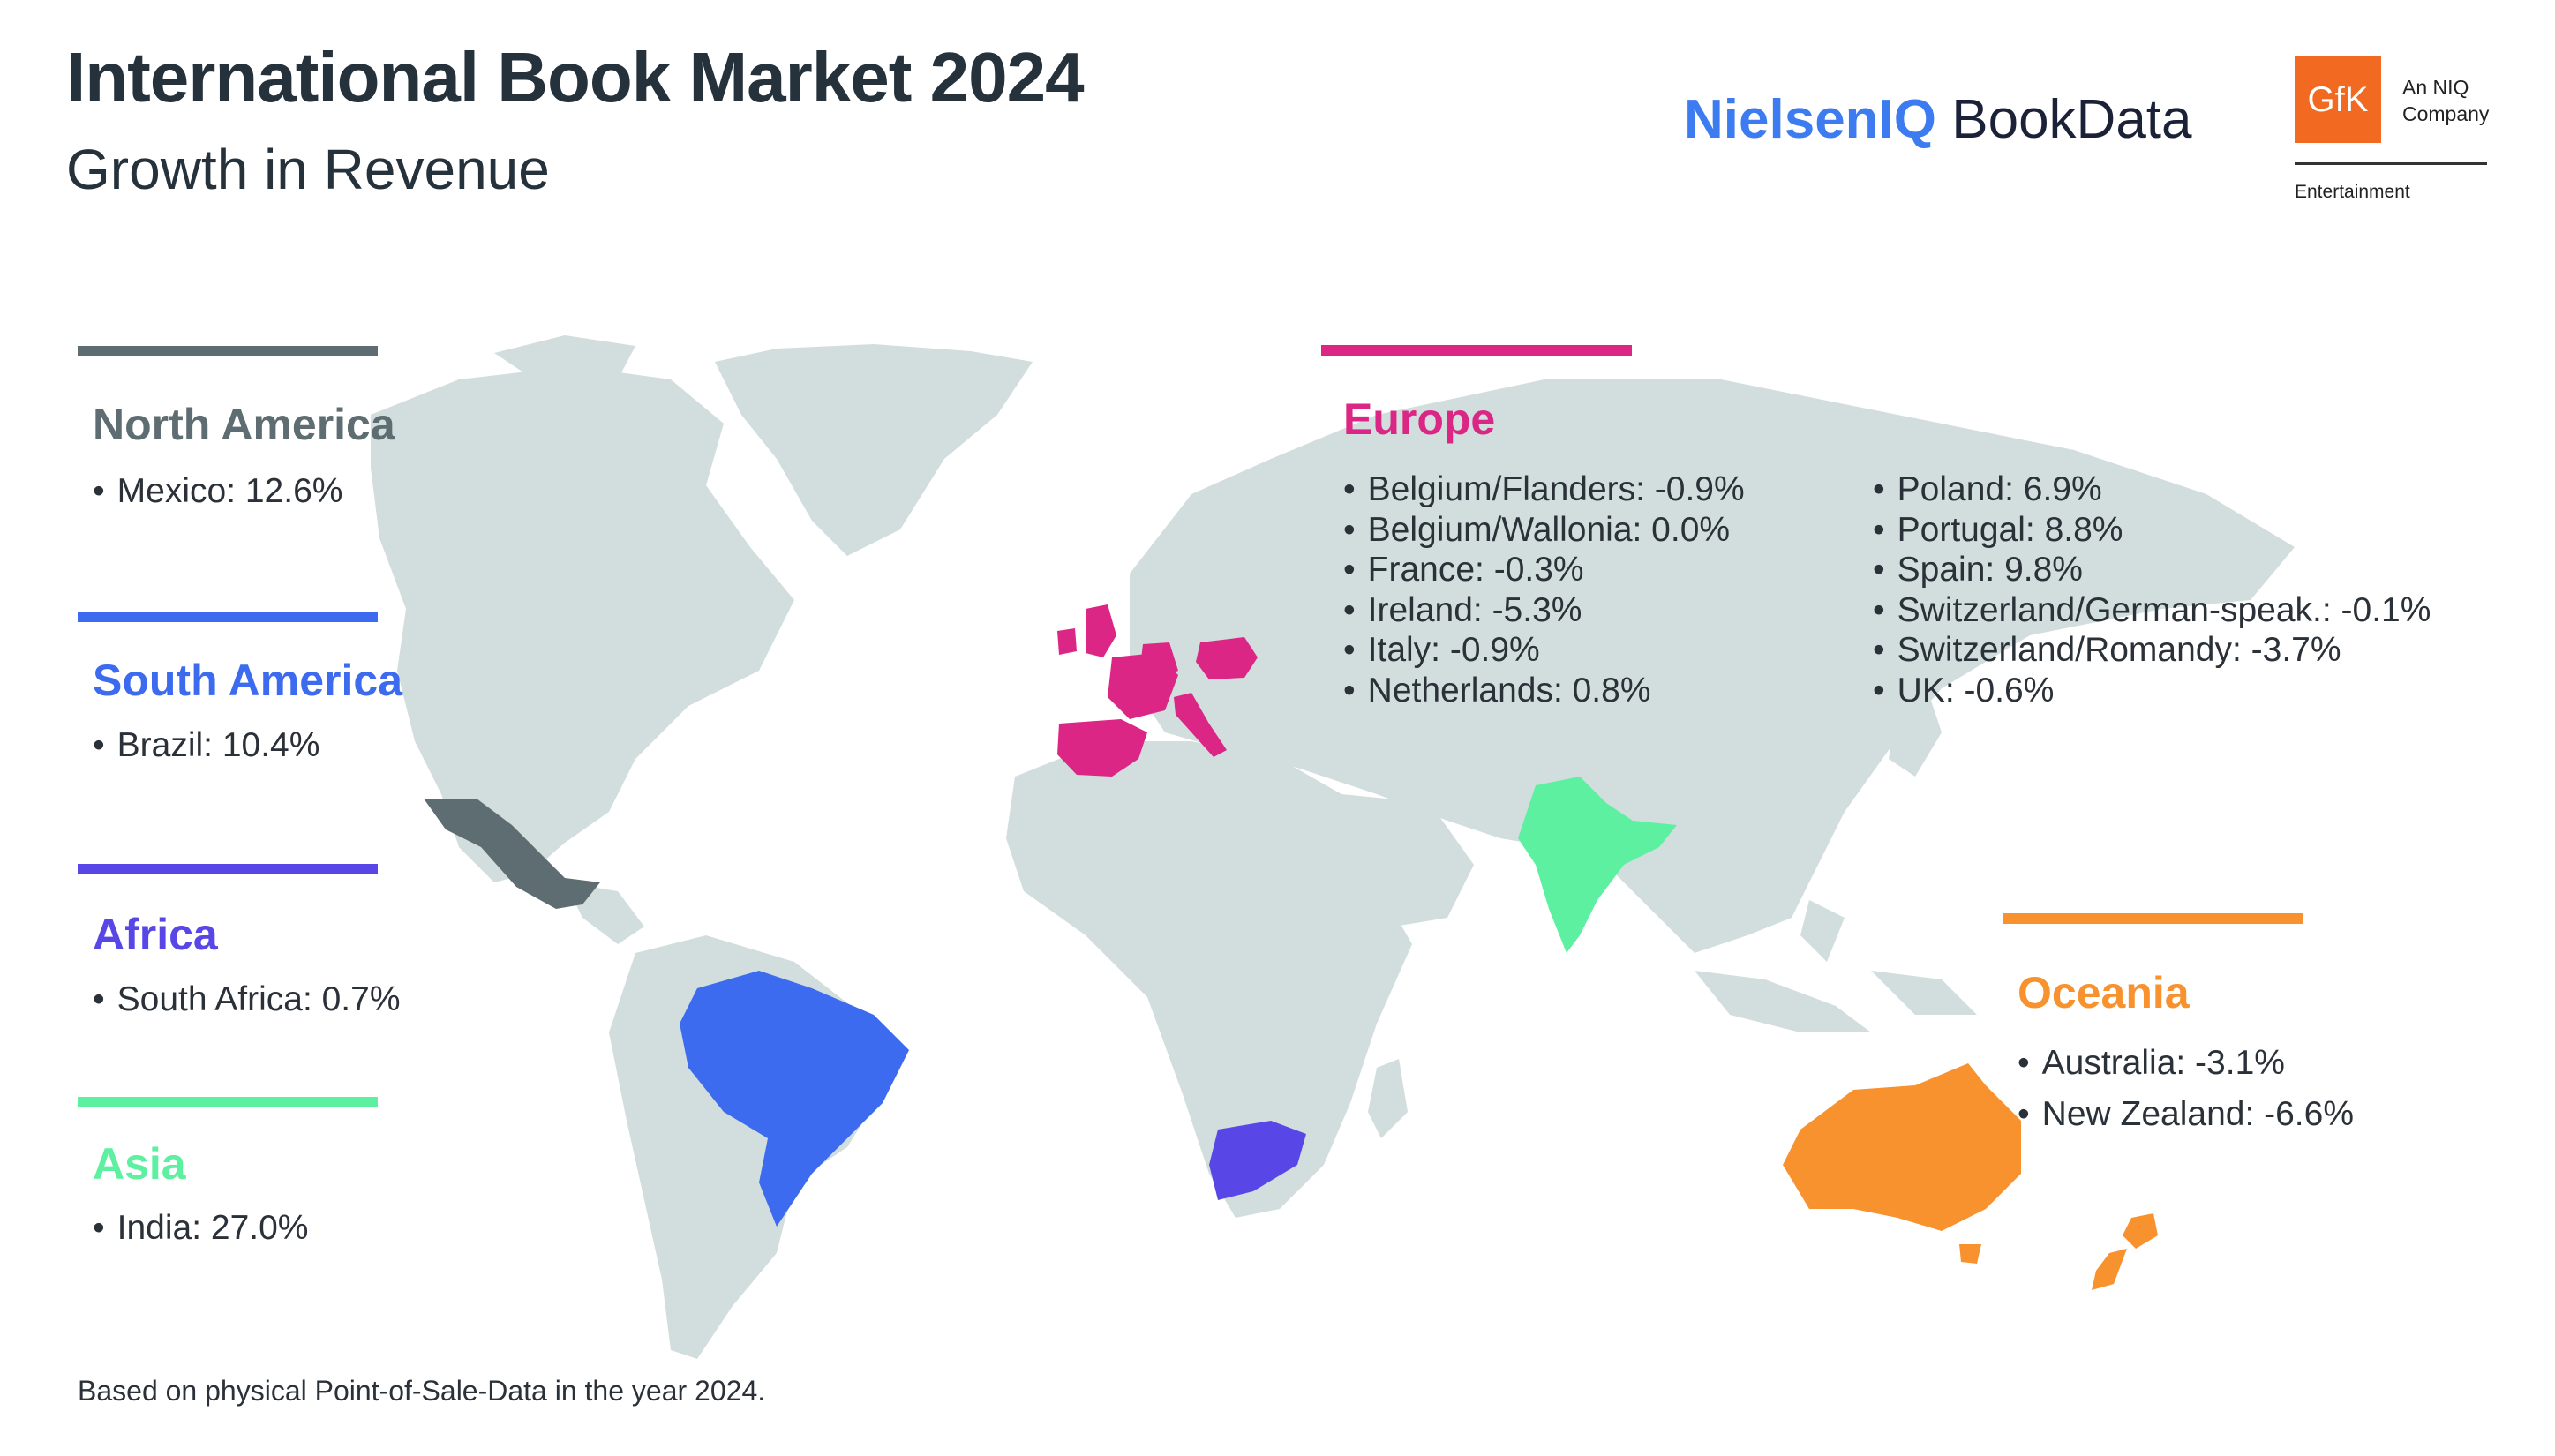 The image size is (2555, 1456). What do you see at coordinates (2109, 1269) in the screenshot?
I see `new-zealand-south-shape` at bounding box center [2109, 1269].